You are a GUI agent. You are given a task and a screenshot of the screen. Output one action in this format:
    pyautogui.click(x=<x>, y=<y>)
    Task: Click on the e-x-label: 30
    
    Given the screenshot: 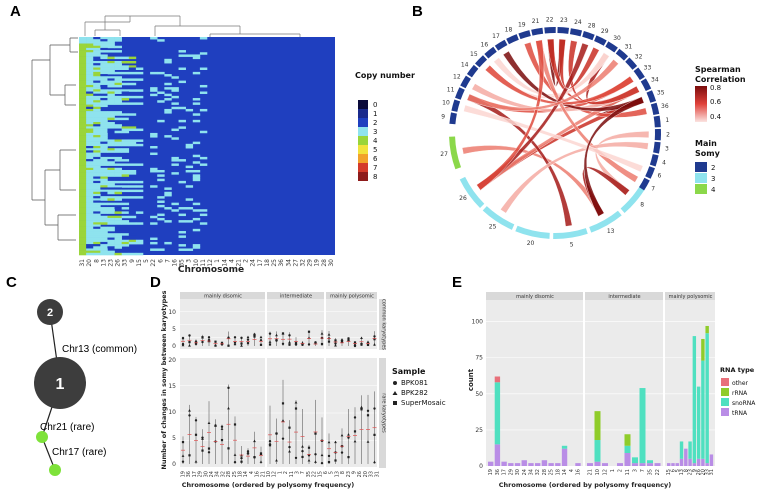 What is the action you would take?
    pyautogui.click(x=518, y=472)
    